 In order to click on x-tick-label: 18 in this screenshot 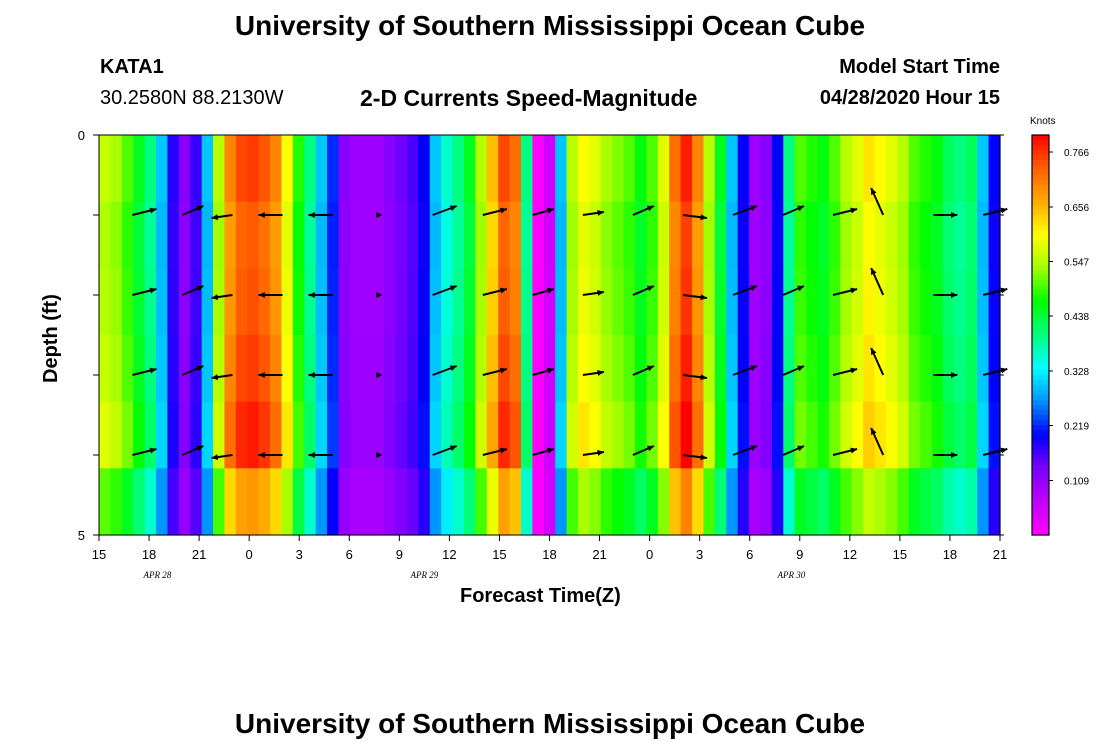, I will do `click(549, 554)`.